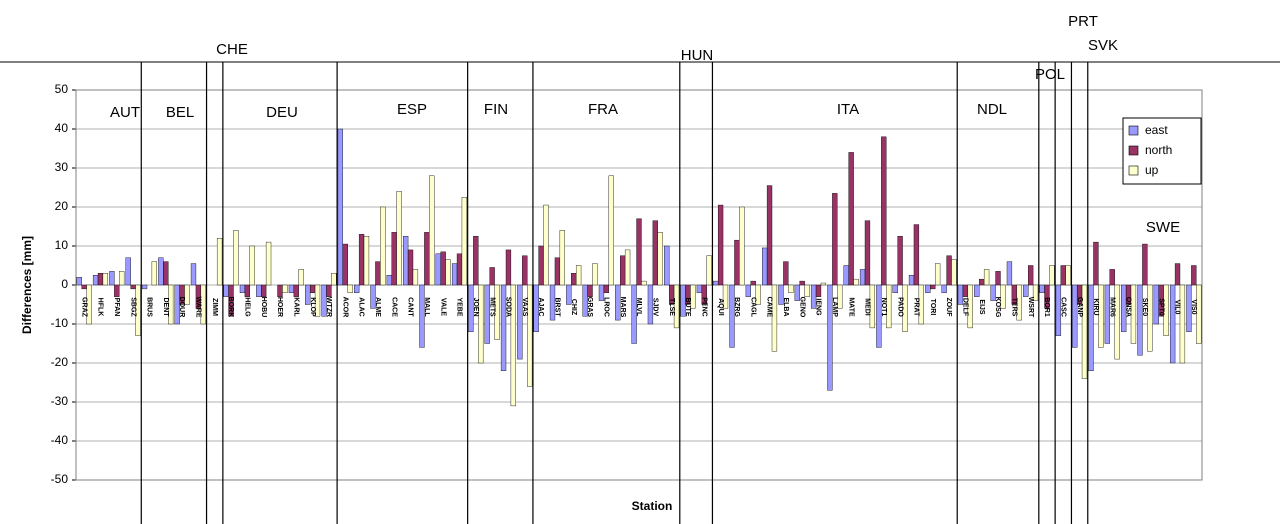  Describe the element at coordinates (393, 307) in the screenshot. I see `x-tick-label: CACE` at that location.